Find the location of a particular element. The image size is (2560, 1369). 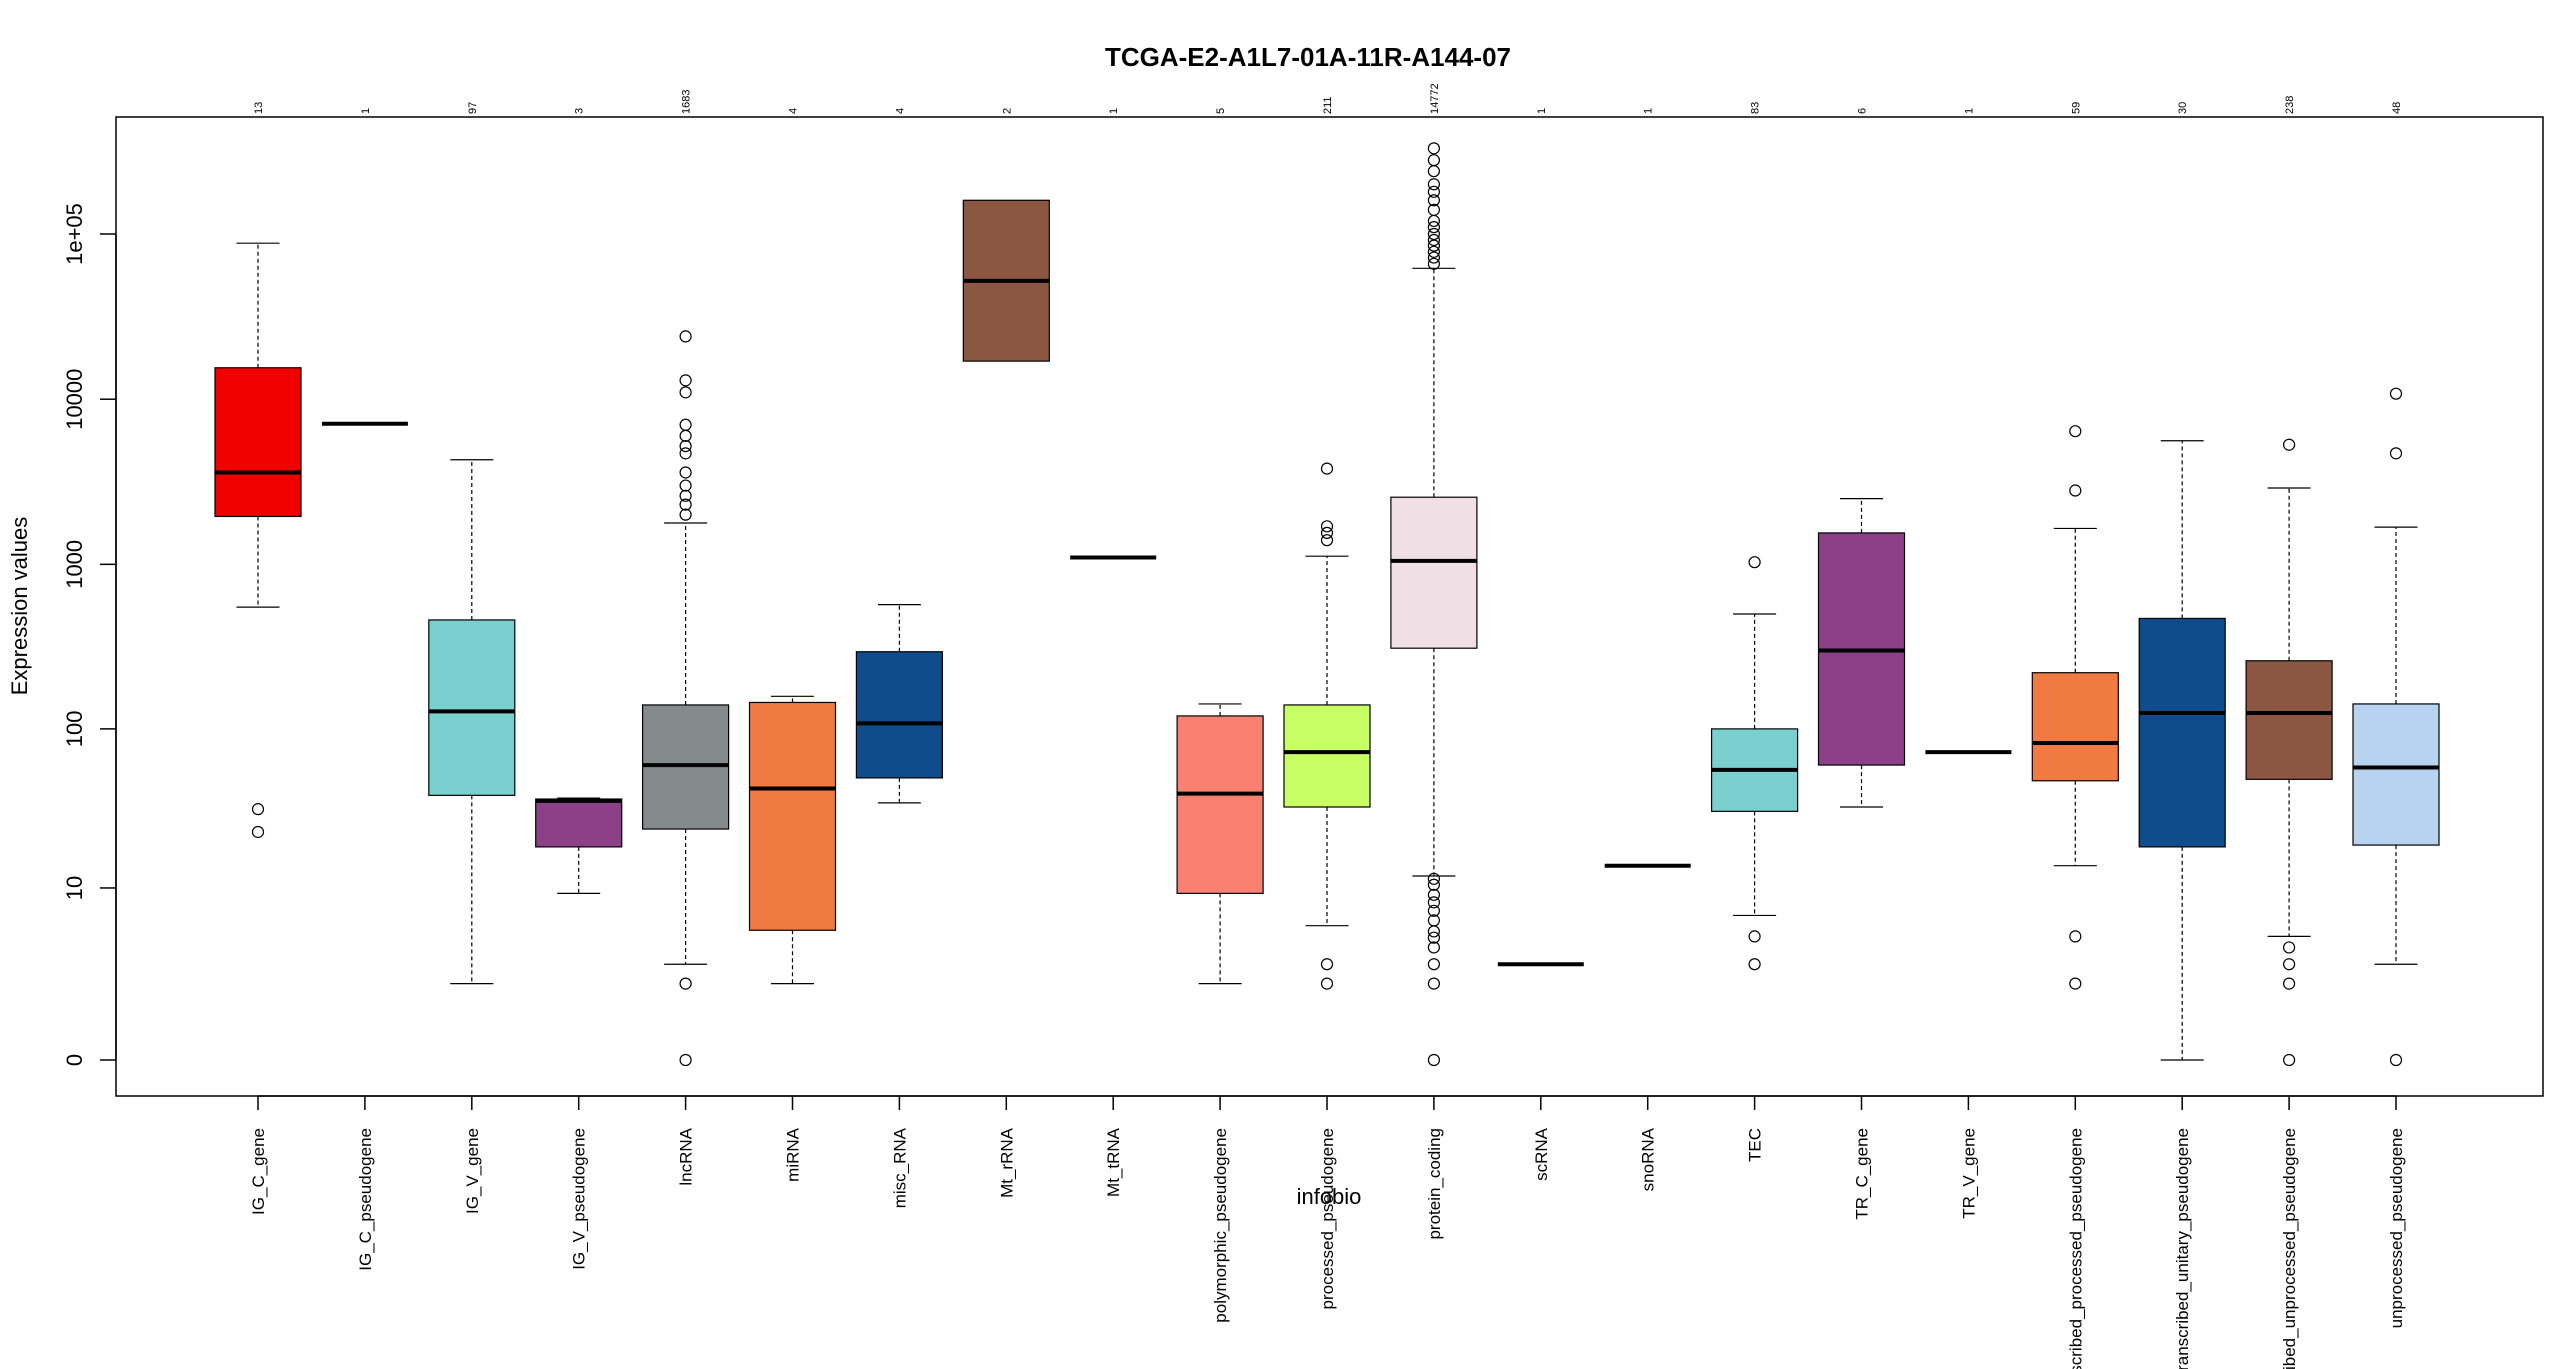

x-tick-label: lncRNA is located at coordinates (686, 1156).